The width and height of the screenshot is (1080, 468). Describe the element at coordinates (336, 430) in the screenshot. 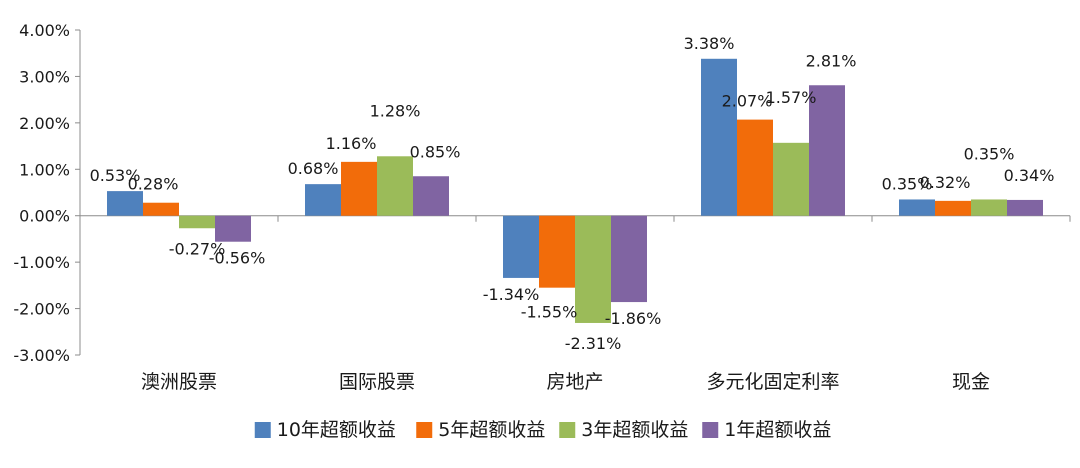

I see `legend-label: 10年超额收益` at that location.